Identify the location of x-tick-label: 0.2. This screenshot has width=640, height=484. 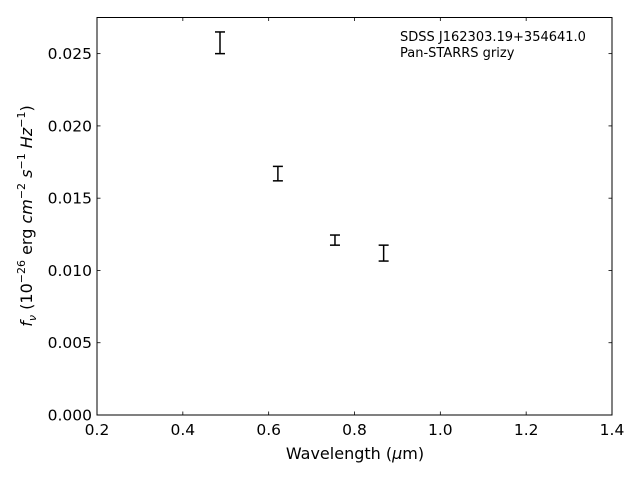
(97, 430).